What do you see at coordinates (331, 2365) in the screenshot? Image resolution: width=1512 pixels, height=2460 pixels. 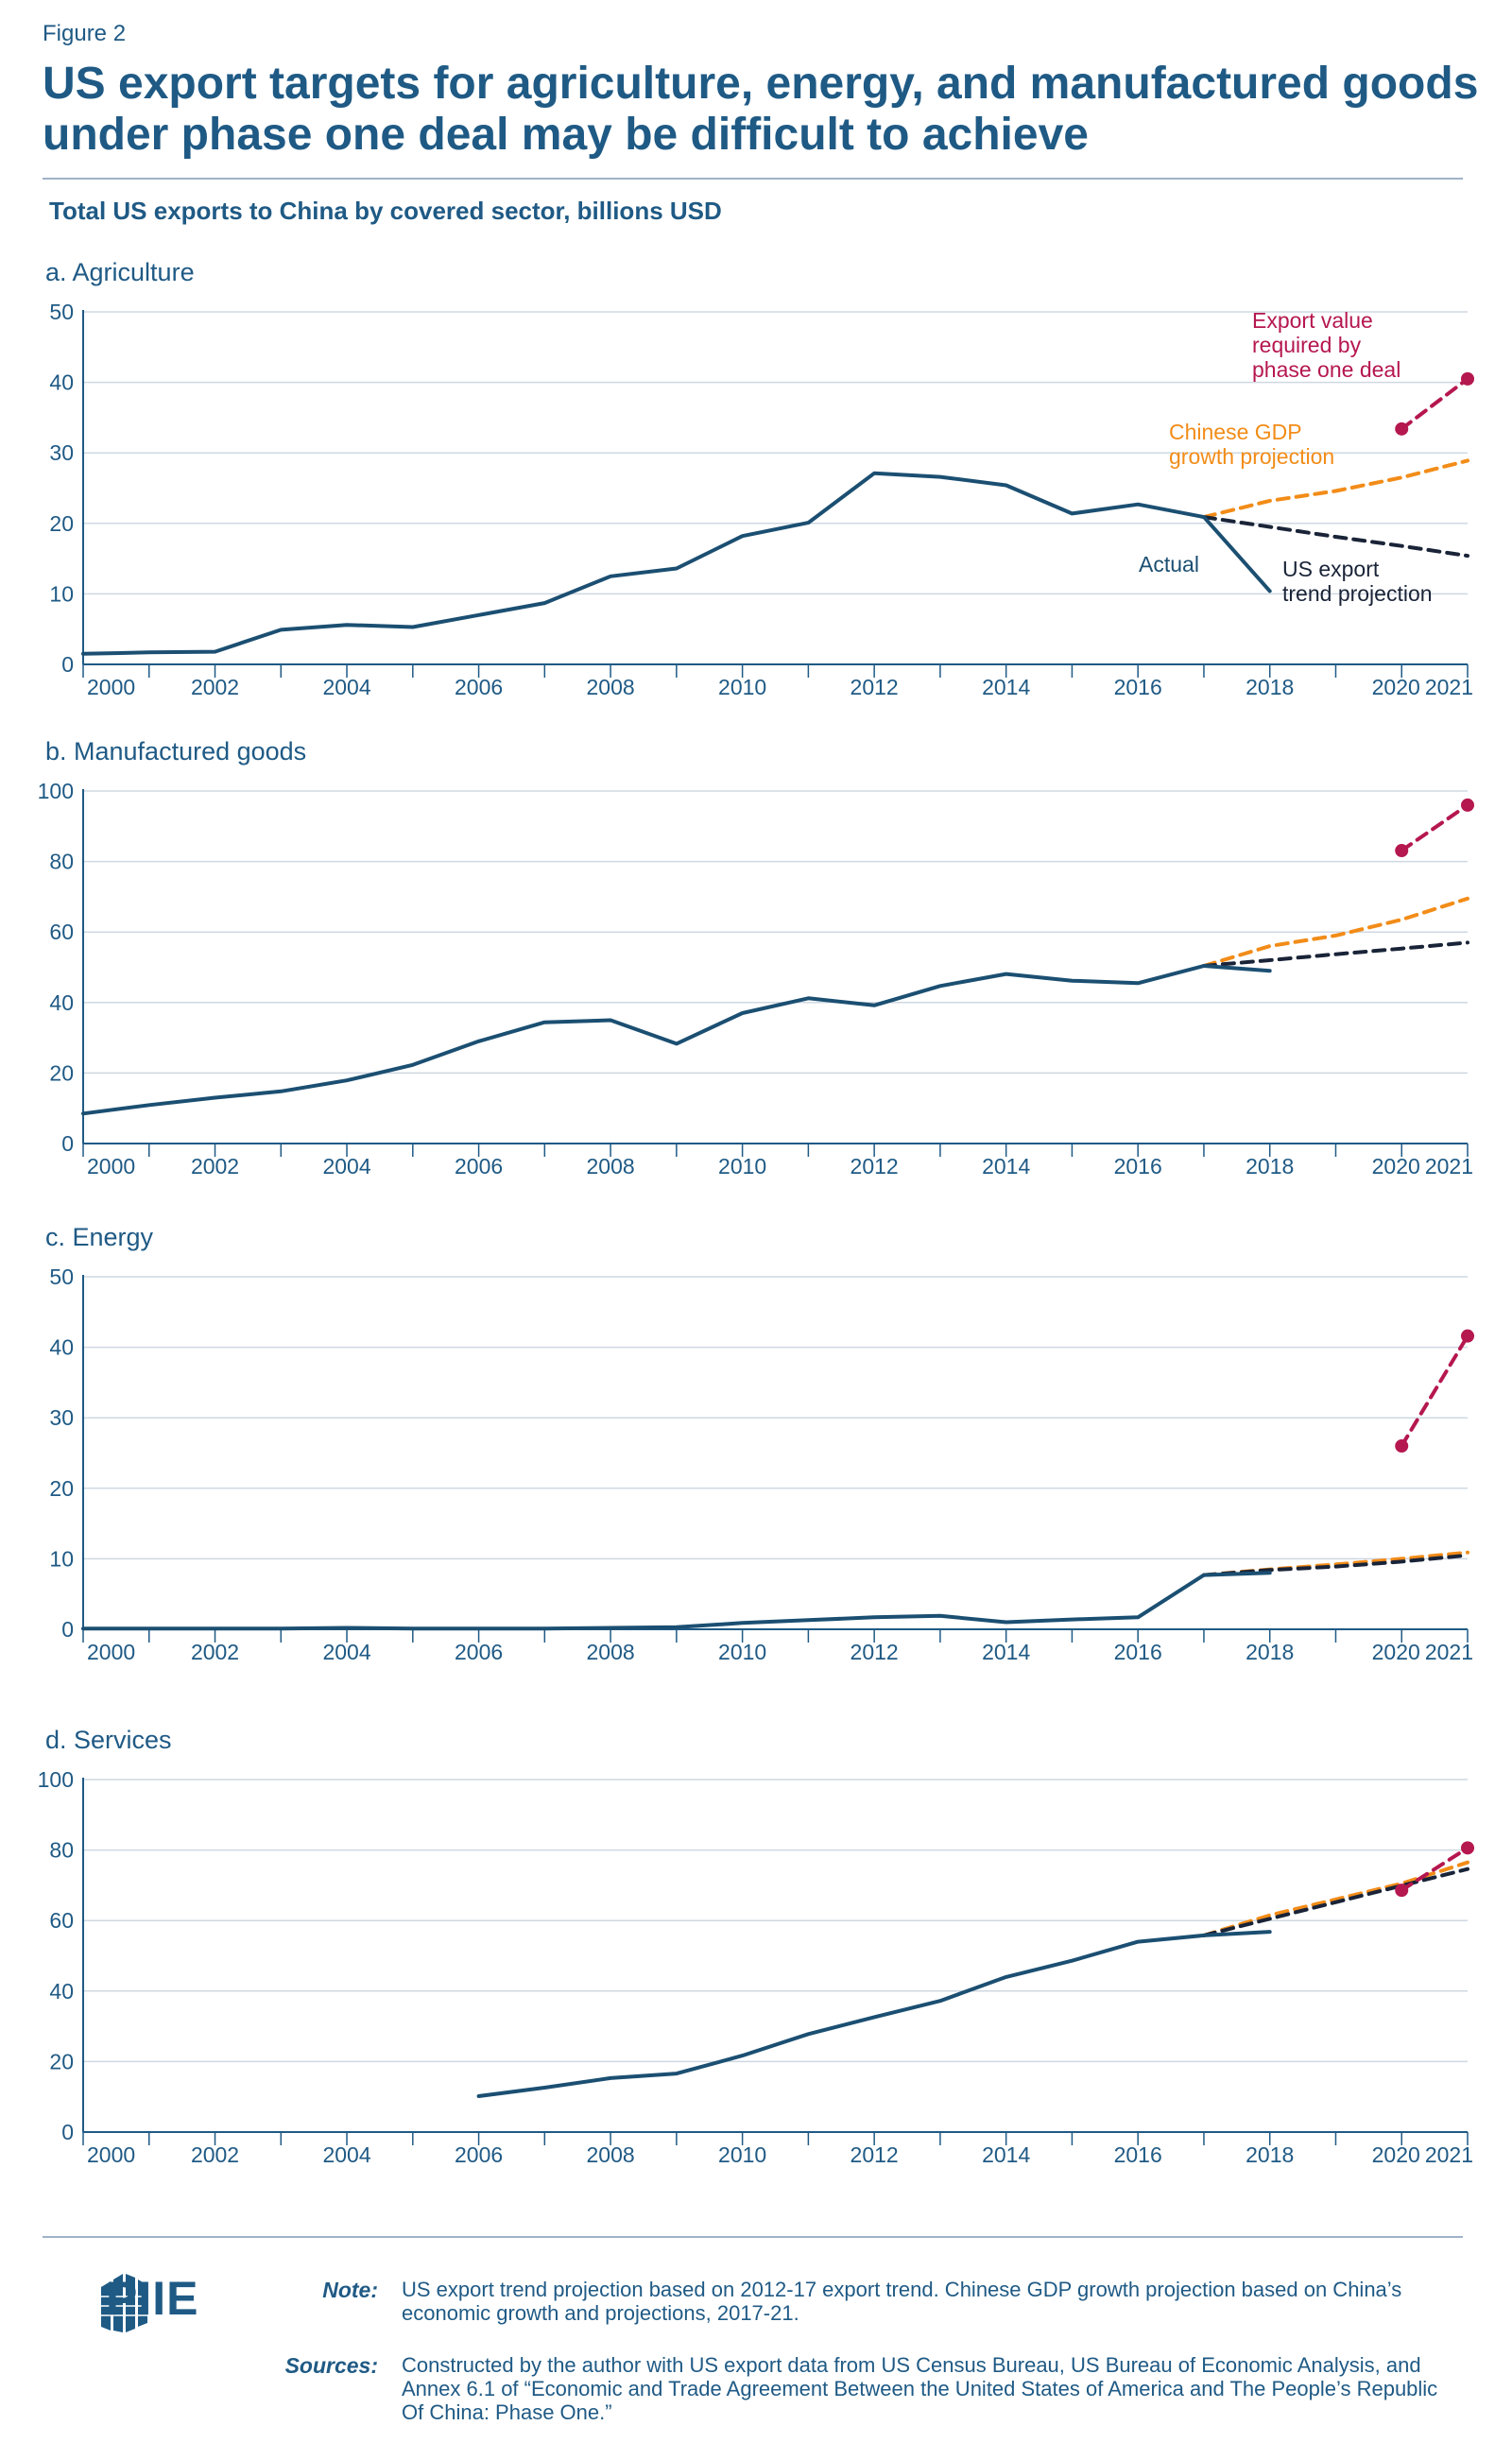 I see `sources-label: Sources:` at bounding box center [331, 2365].